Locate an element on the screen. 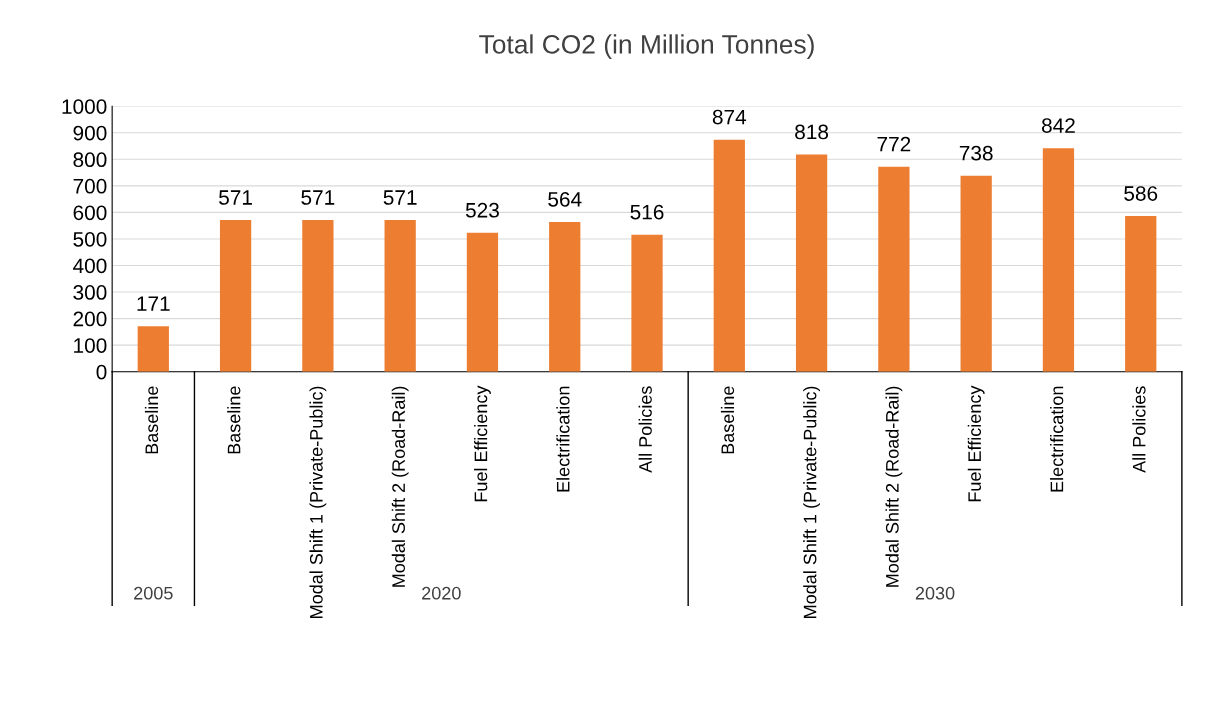 The image size is (1206, 708). data-label: 818 is located at coordinates (812, 132).